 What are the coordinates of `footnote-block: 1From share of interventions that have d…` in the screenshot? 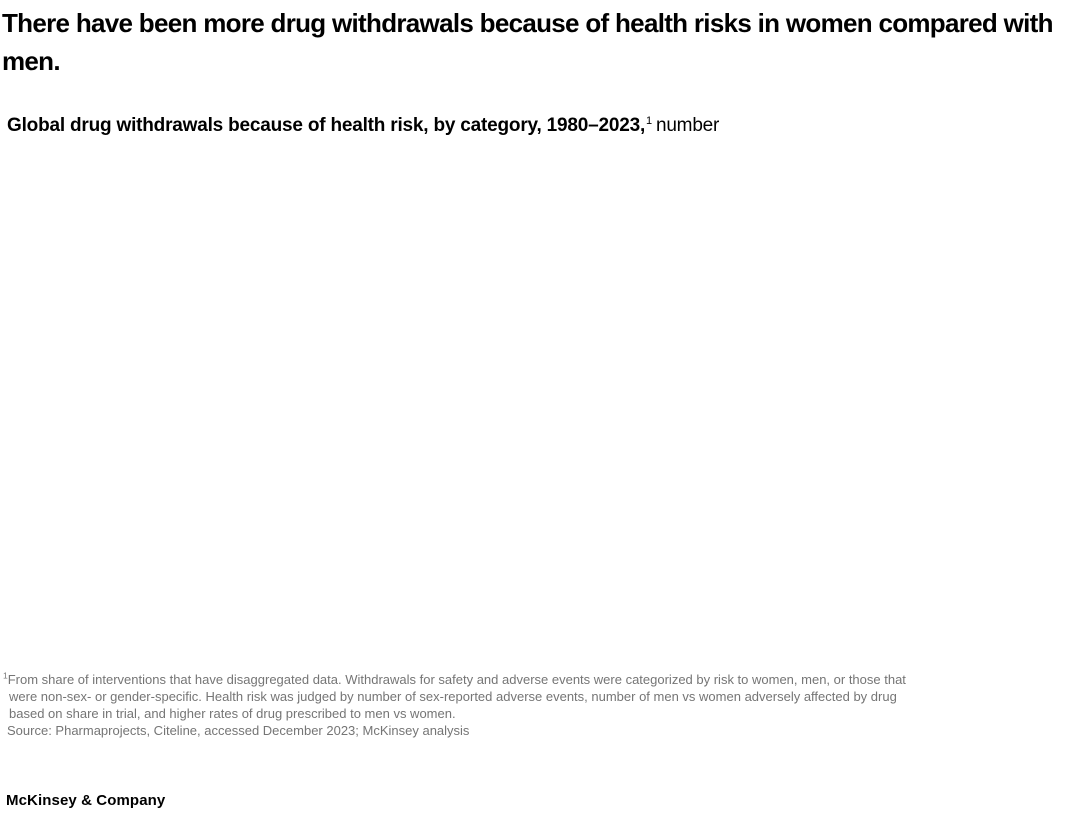 It's located at (531, 705).